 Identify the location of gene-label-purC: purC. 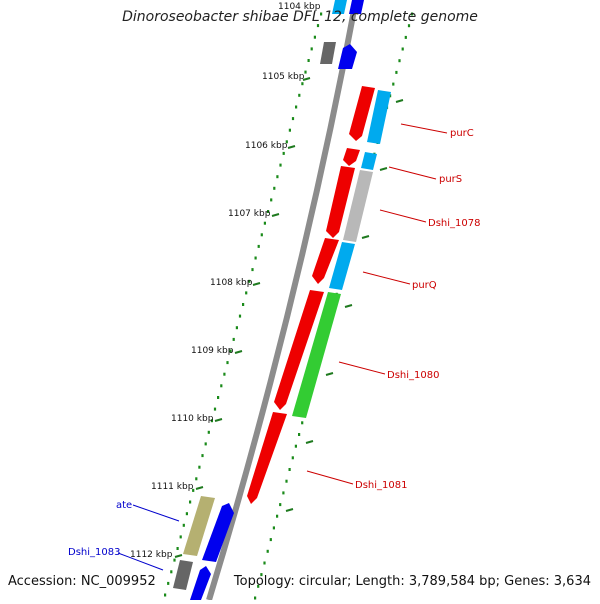
(462, 133).